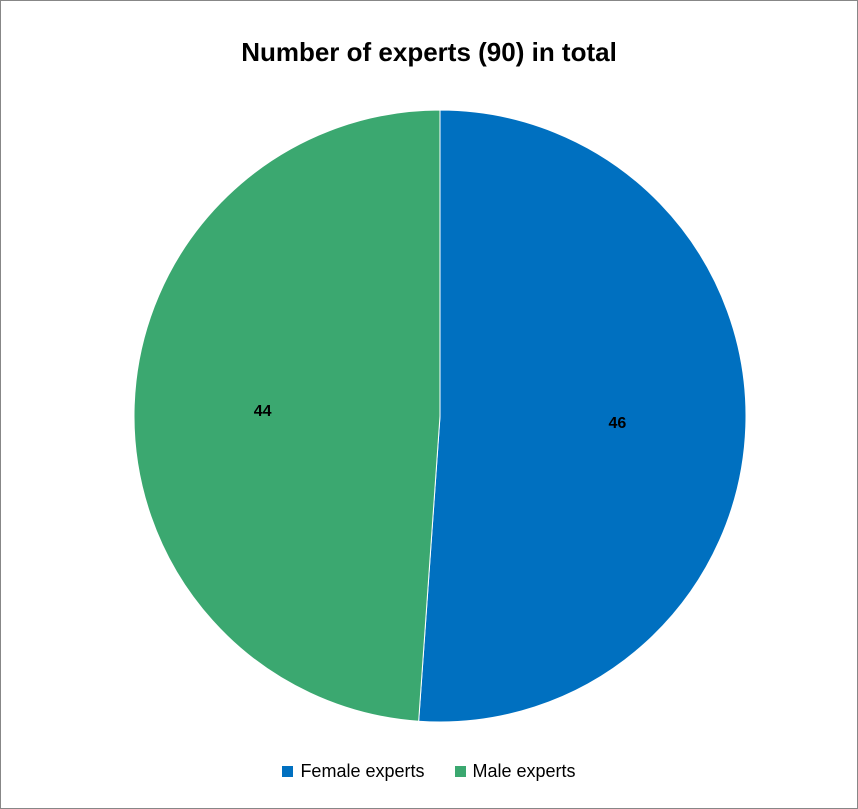 The height and width of the screenshot is (809, 858). What do you see at coordinates (288, 771) in the screenshot?
I see `legend-swatch-female` at bounding box center [288, 771].